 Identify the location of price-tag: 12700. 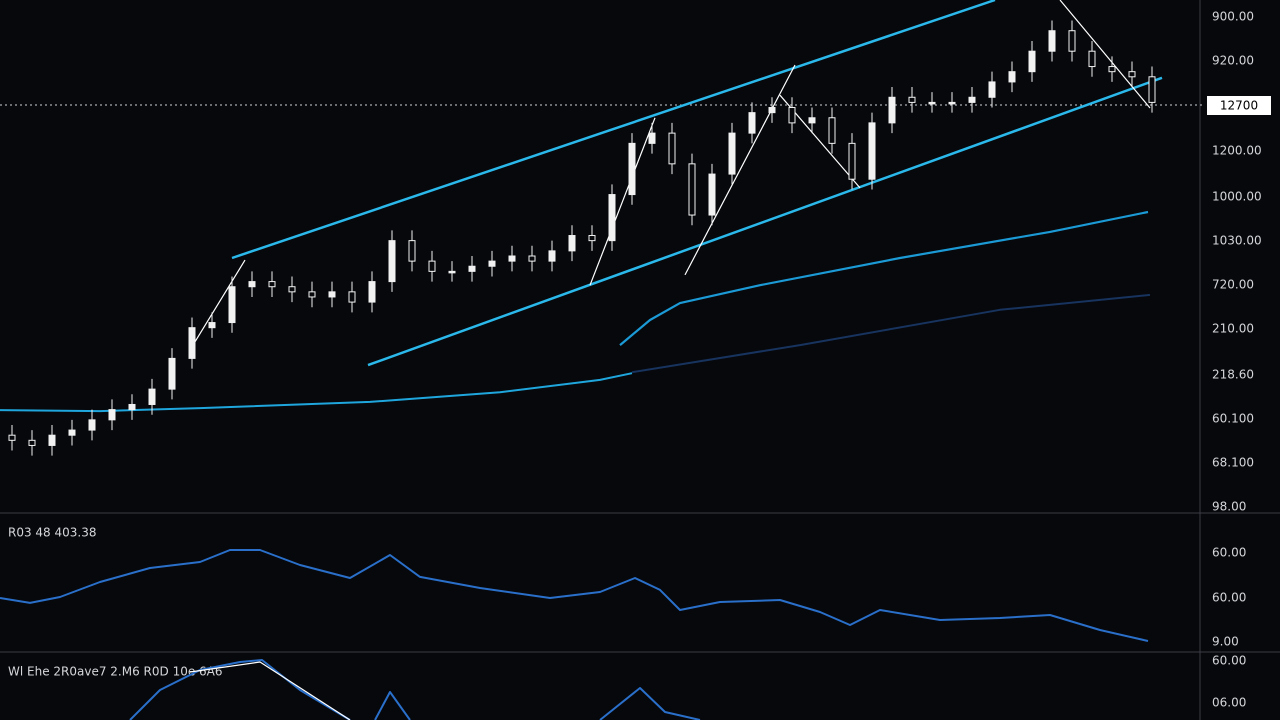
(1239, 106).